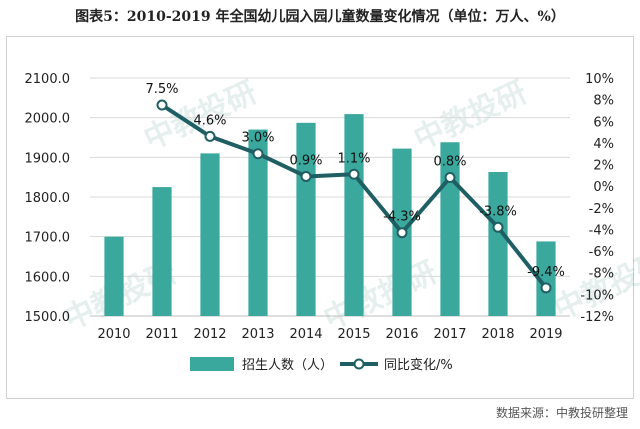  Describe the element at coordinates (359, 364) in the screenshot. I see `legend-line-marker` at that location.